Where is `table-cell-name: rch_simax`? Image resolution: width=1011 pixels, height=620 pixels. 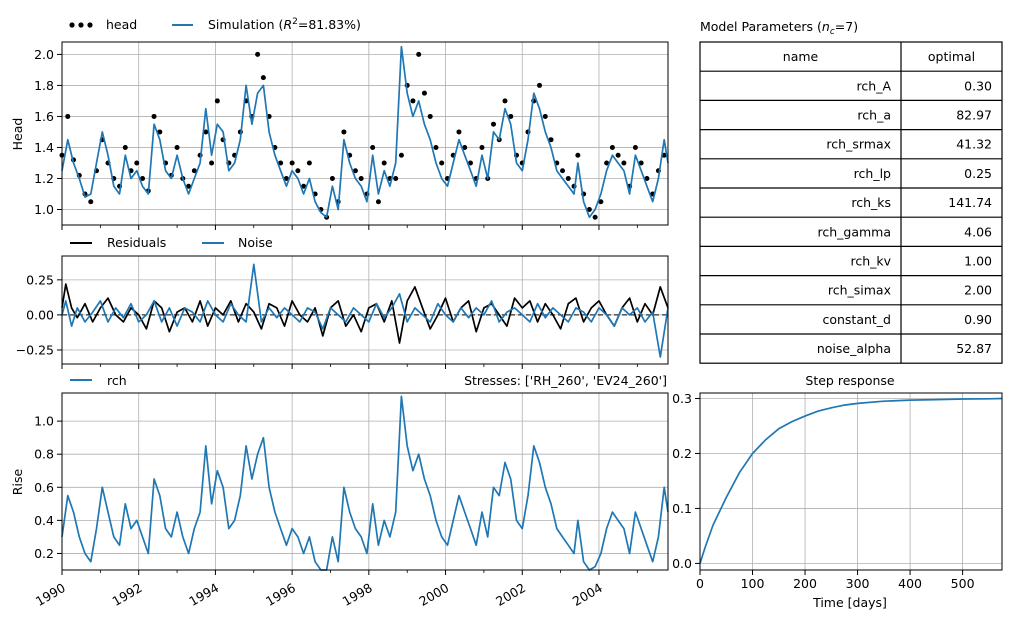 table-cell-name: rch_simax is located at coordinates (859, 290).